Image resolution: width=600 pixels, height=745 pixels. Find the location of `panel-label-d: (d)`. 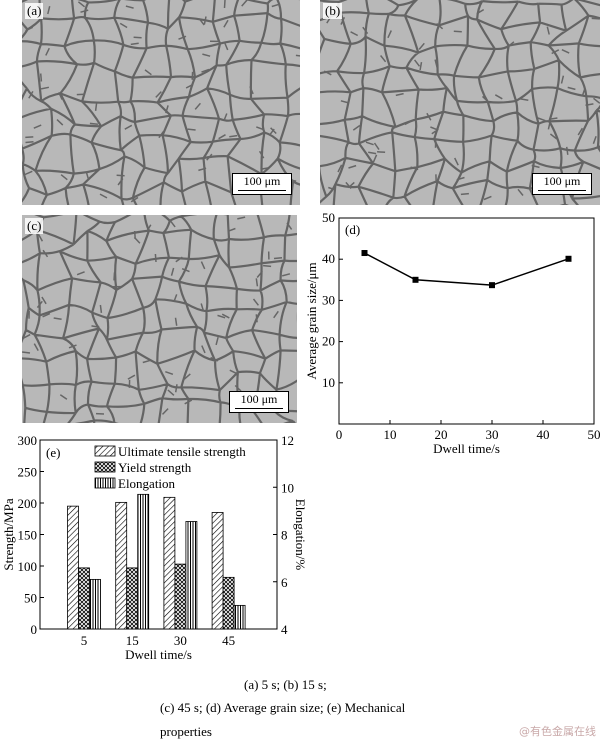

panel-label-d: (d) is located at coordinates (352, 229).